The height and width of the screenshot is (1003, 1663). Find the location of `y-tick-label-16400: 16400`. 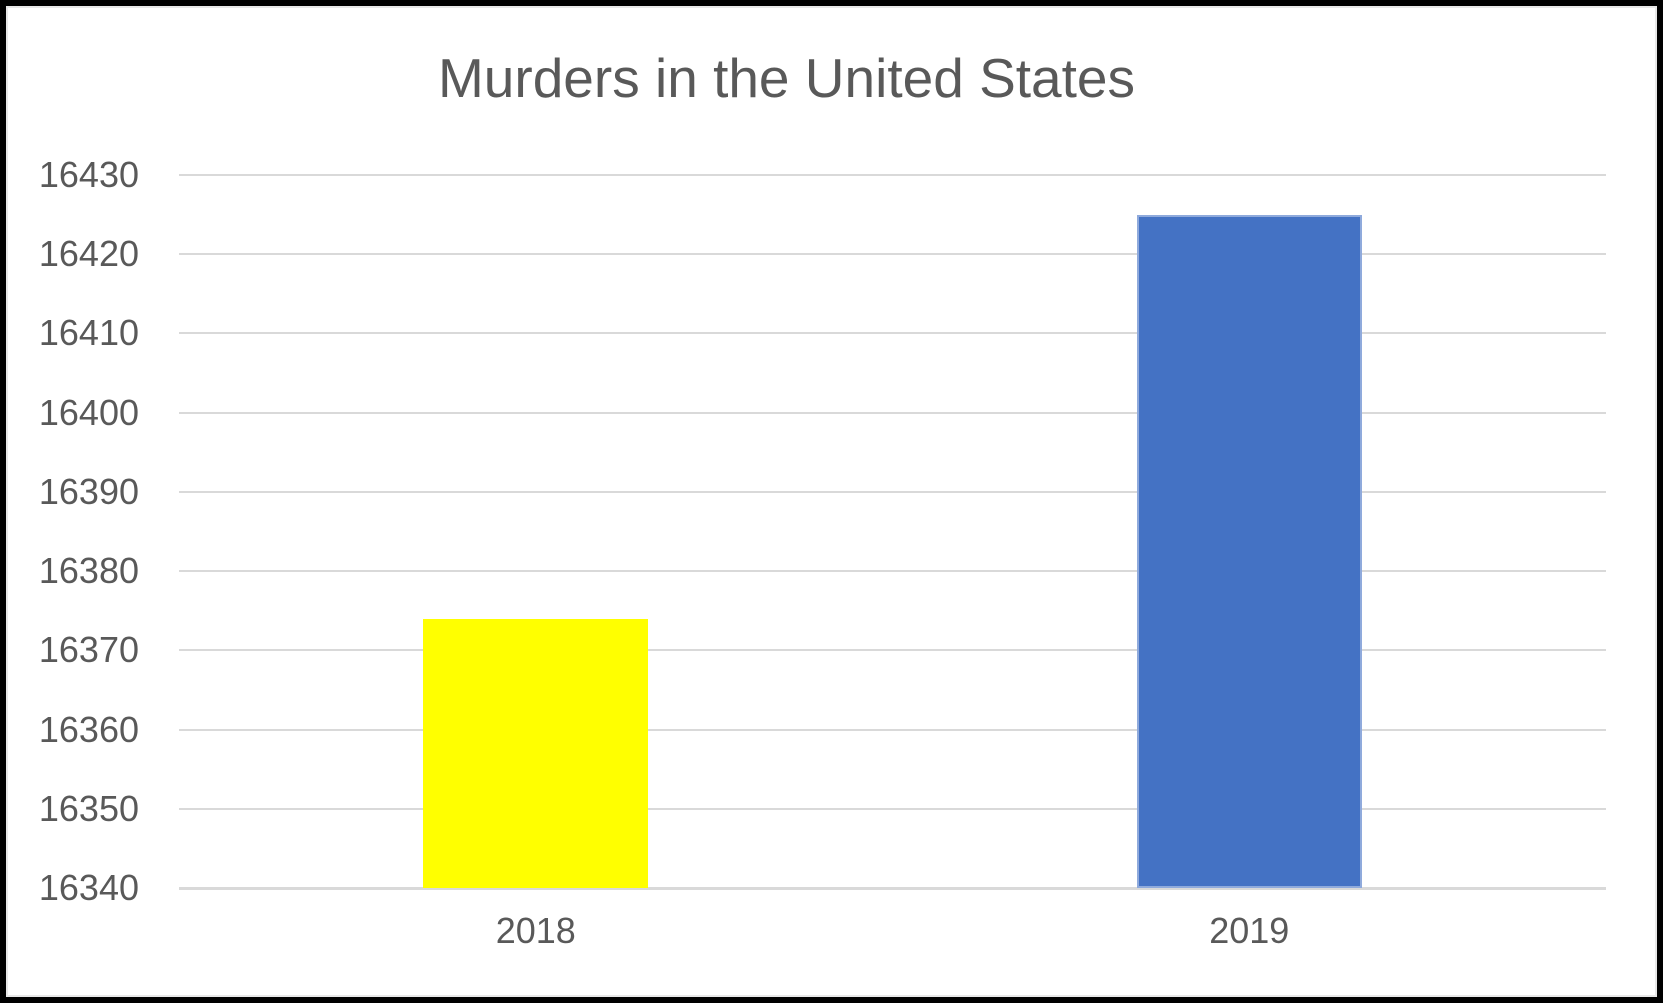

y-tick-label-16400: 16400 is located at coordinates (88, 412).